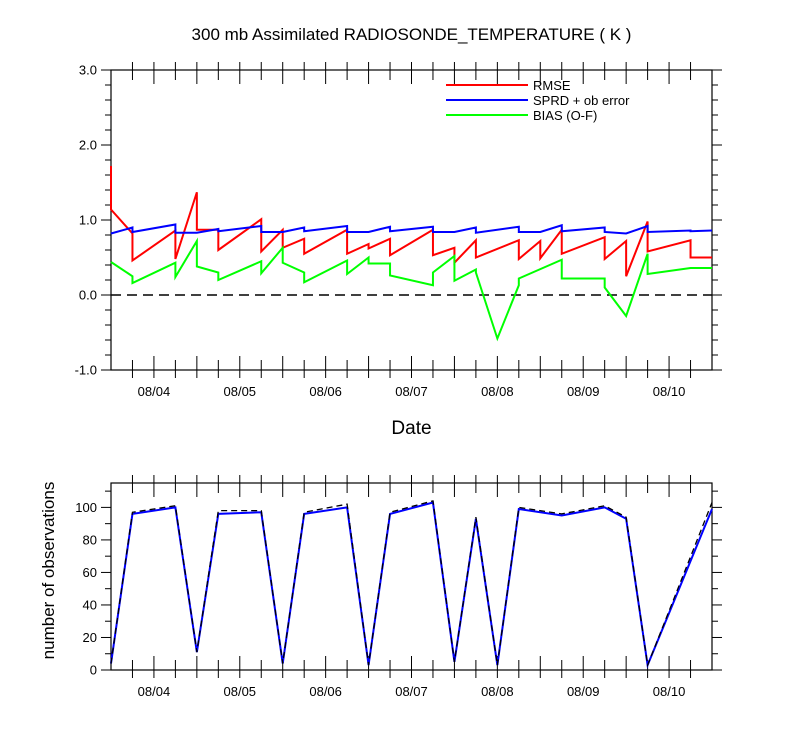  What do you see at coordinates (88, 295) in the screenshot?
I see `y-tick-label: 0.0` at bounding box center [88, 295].